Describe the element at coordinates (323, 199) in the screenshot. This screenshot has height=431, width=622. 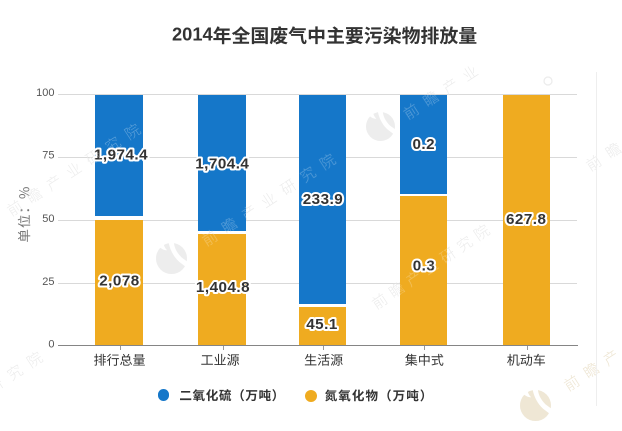
I see `svg-text: 233.9` at that location.